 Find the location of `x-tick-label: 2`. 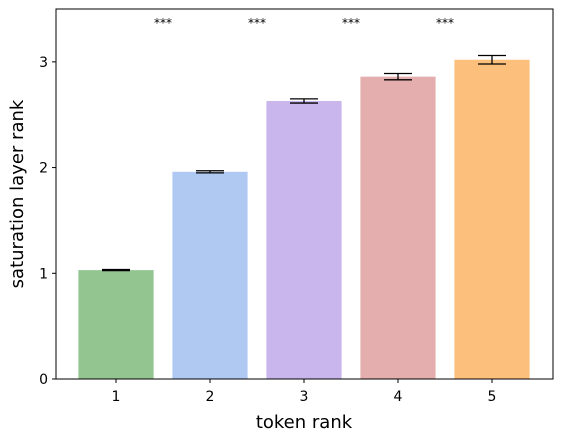

x-tick-label: 2 is located at coordinates (210, 397).